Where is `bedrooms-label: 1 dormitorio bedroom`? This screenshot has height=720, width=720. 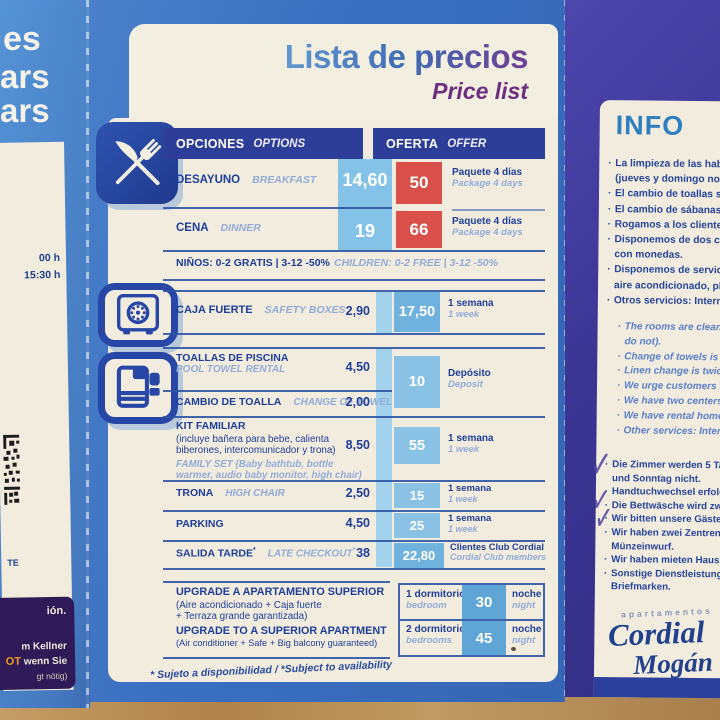
bedrooms-label: 1 dormitorio bedroom is located at coordinates (436, 600).